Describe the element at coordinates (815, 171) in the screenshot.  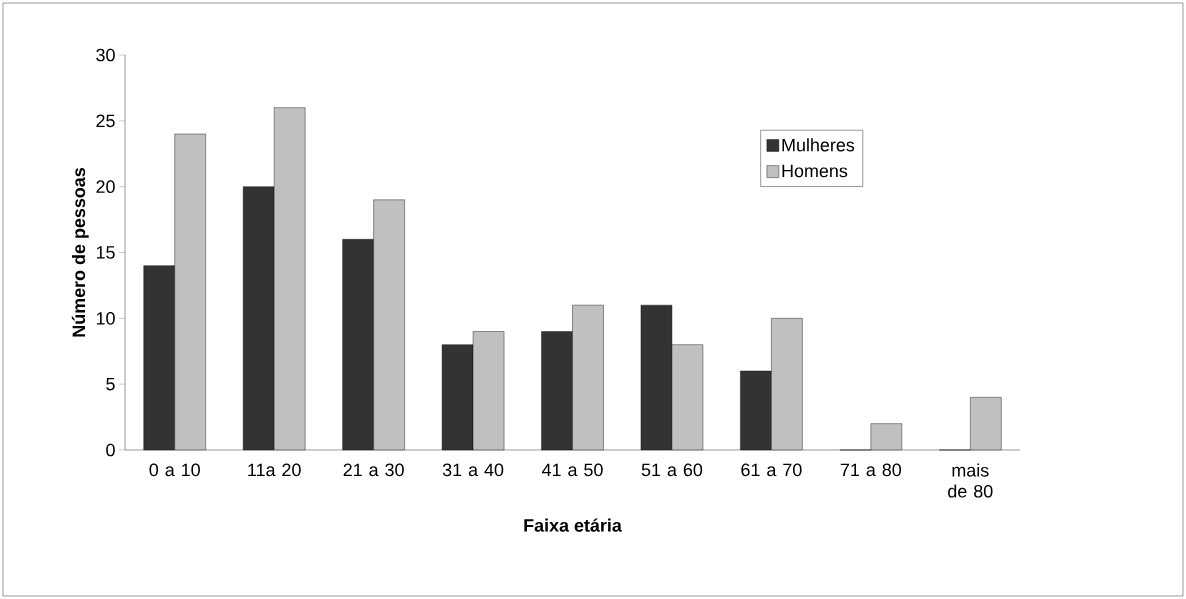
I see `legend-label: Homens` at that location.